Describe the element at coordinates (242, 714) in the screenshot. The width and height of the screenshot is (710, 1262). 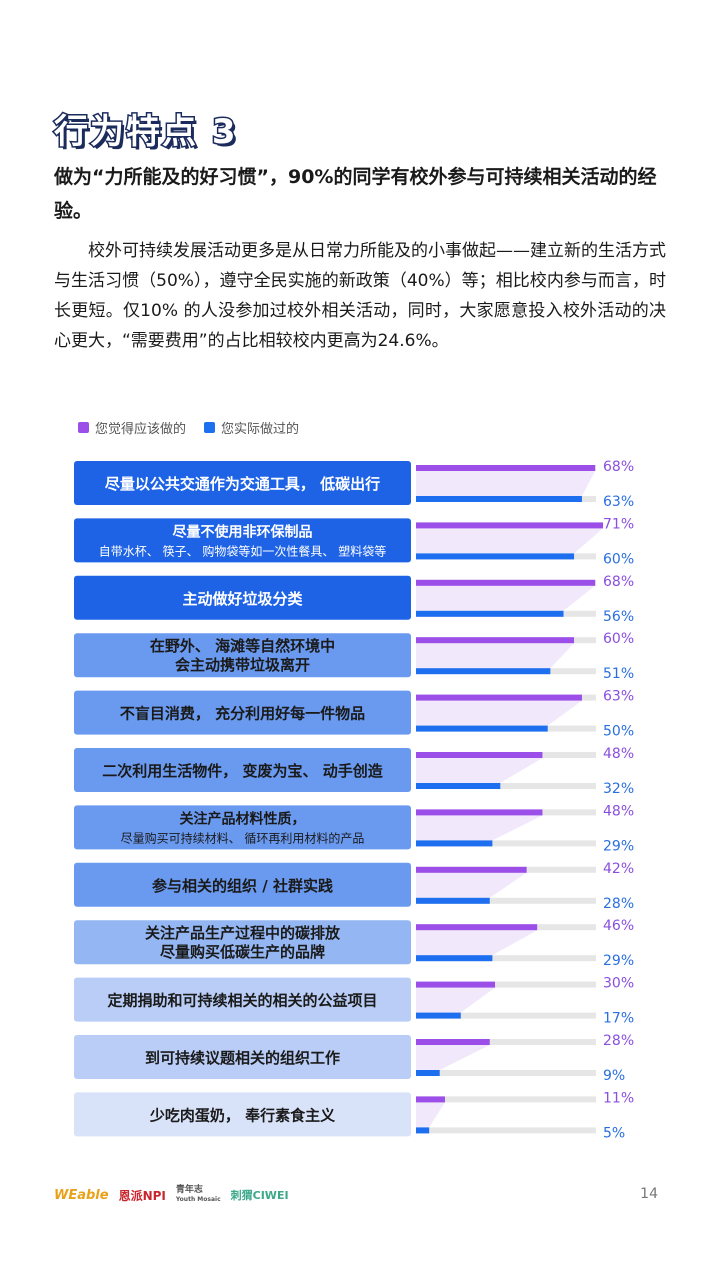
I see `category-label: 不盲目消费， 充分利用好每一件物品` at that location.